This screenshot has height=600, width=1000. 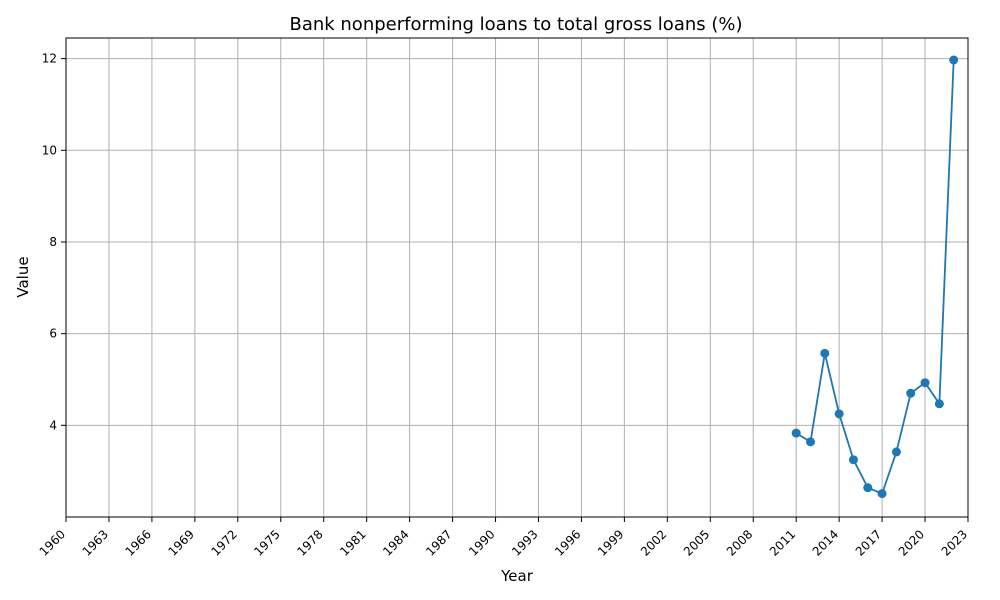 What do you see at coordinates (95, 542) in the screenshot?
I see `x-tick-label: 1963` at bounding box center [95, 542].